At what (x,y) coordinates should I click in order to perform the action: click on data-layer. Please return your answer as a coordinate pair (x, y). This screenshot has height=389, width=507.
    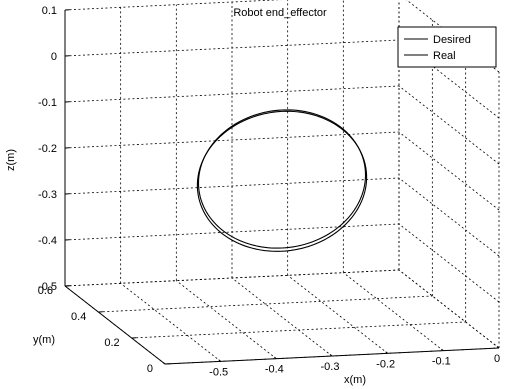
    Looking at the image, I should click on (282, 180).